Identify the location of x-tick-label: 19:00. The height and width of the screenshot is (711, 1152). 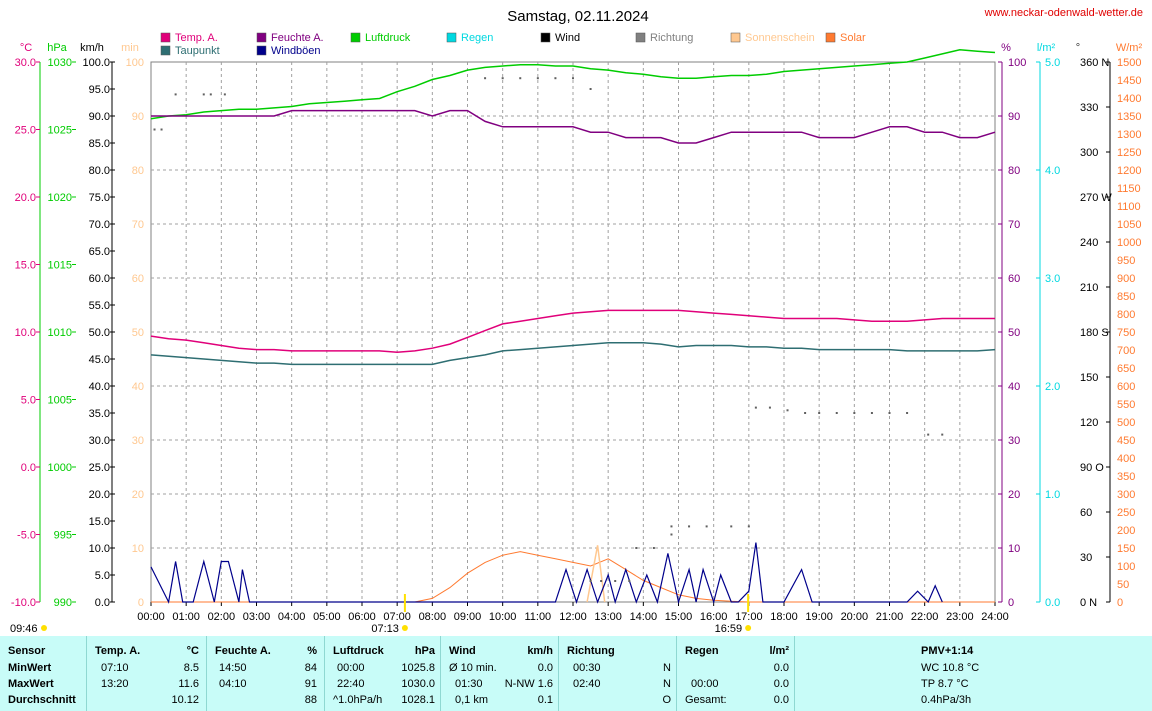
(819, 617).